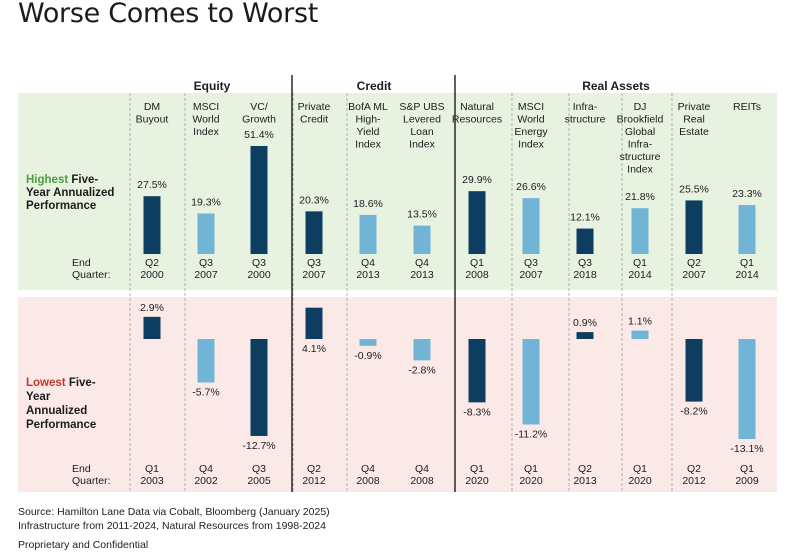  I want to click on highest-quarter: Q2, so click(152, 263).